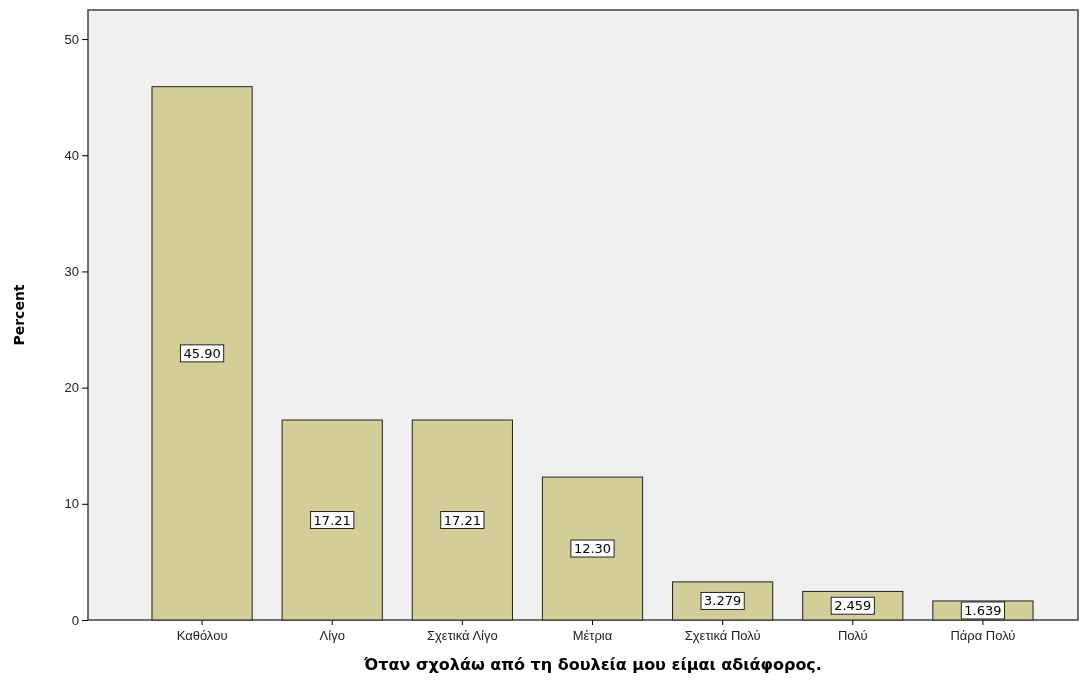 This screenshot has height=683, width=1091. I want to click on data-label: 12.30, so click(592, 549).